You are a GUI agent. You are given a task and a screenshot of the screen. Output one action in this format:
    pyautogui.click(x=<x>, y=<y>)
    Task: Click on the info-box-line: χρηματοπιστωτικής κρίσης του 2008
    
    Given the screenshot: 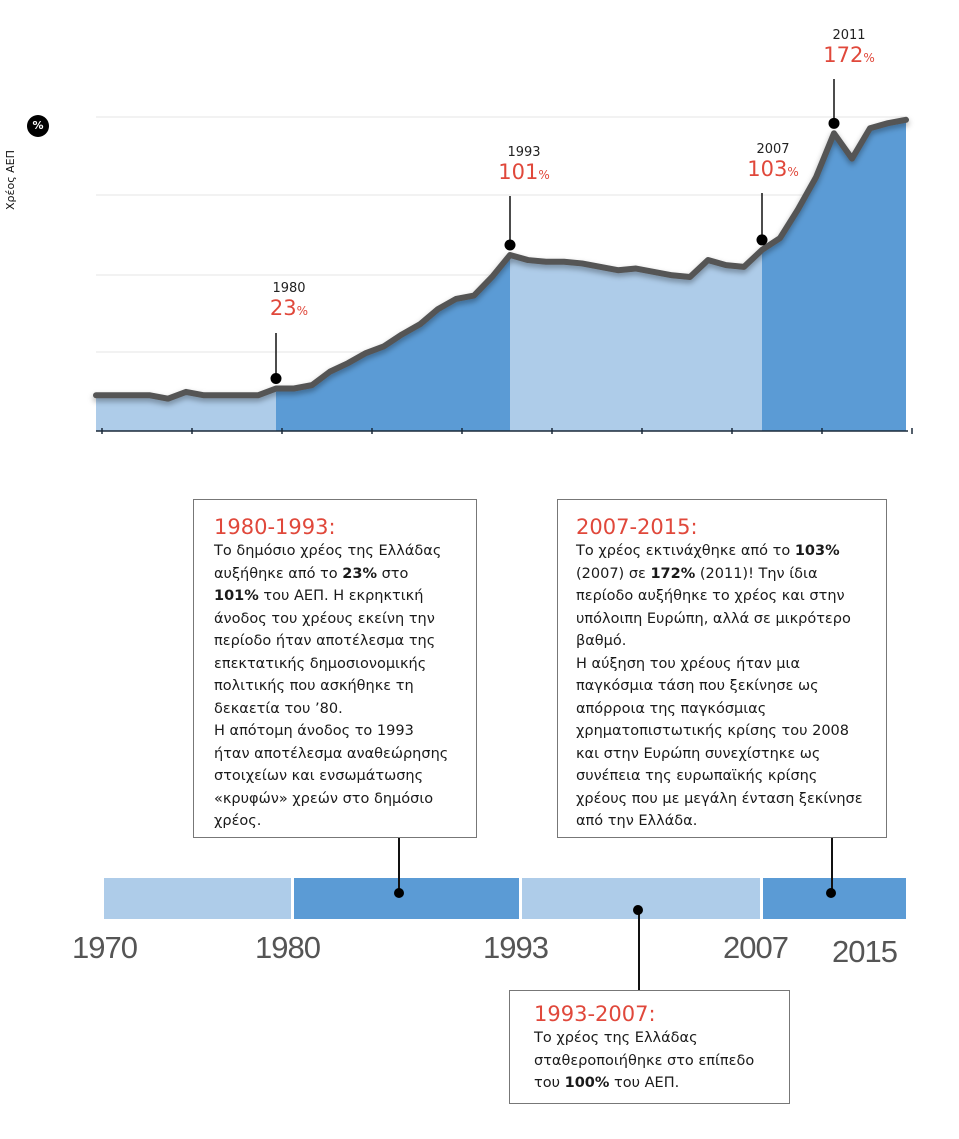 What is the action you would take?
    pyautogui.click(x=713, y=731)
    